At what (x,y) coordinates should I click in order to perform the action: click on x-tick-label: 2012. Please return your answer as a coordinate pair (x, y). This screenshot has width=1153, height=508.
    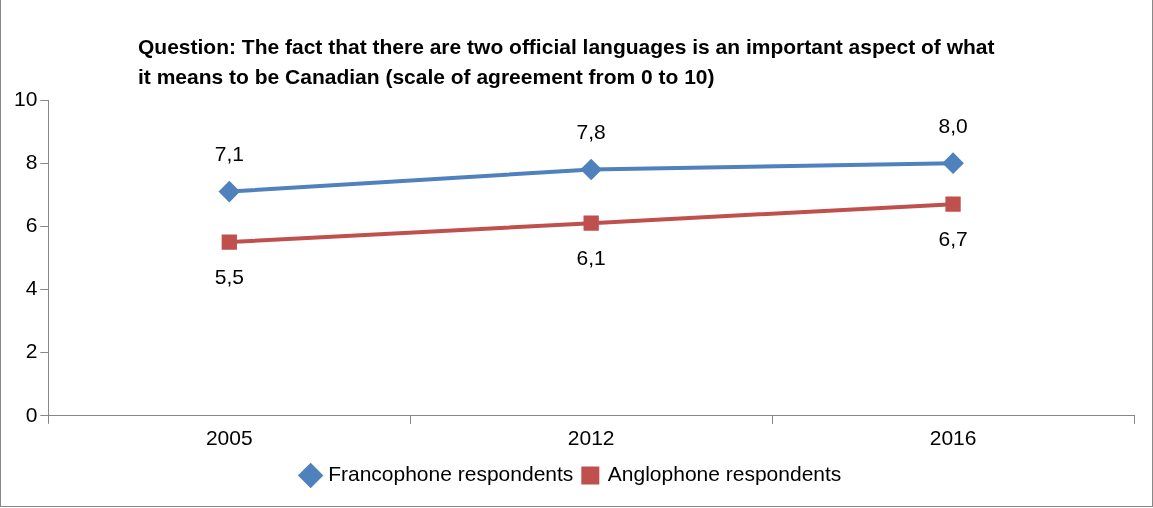
    Looking at the image, I should click on (591, 438).